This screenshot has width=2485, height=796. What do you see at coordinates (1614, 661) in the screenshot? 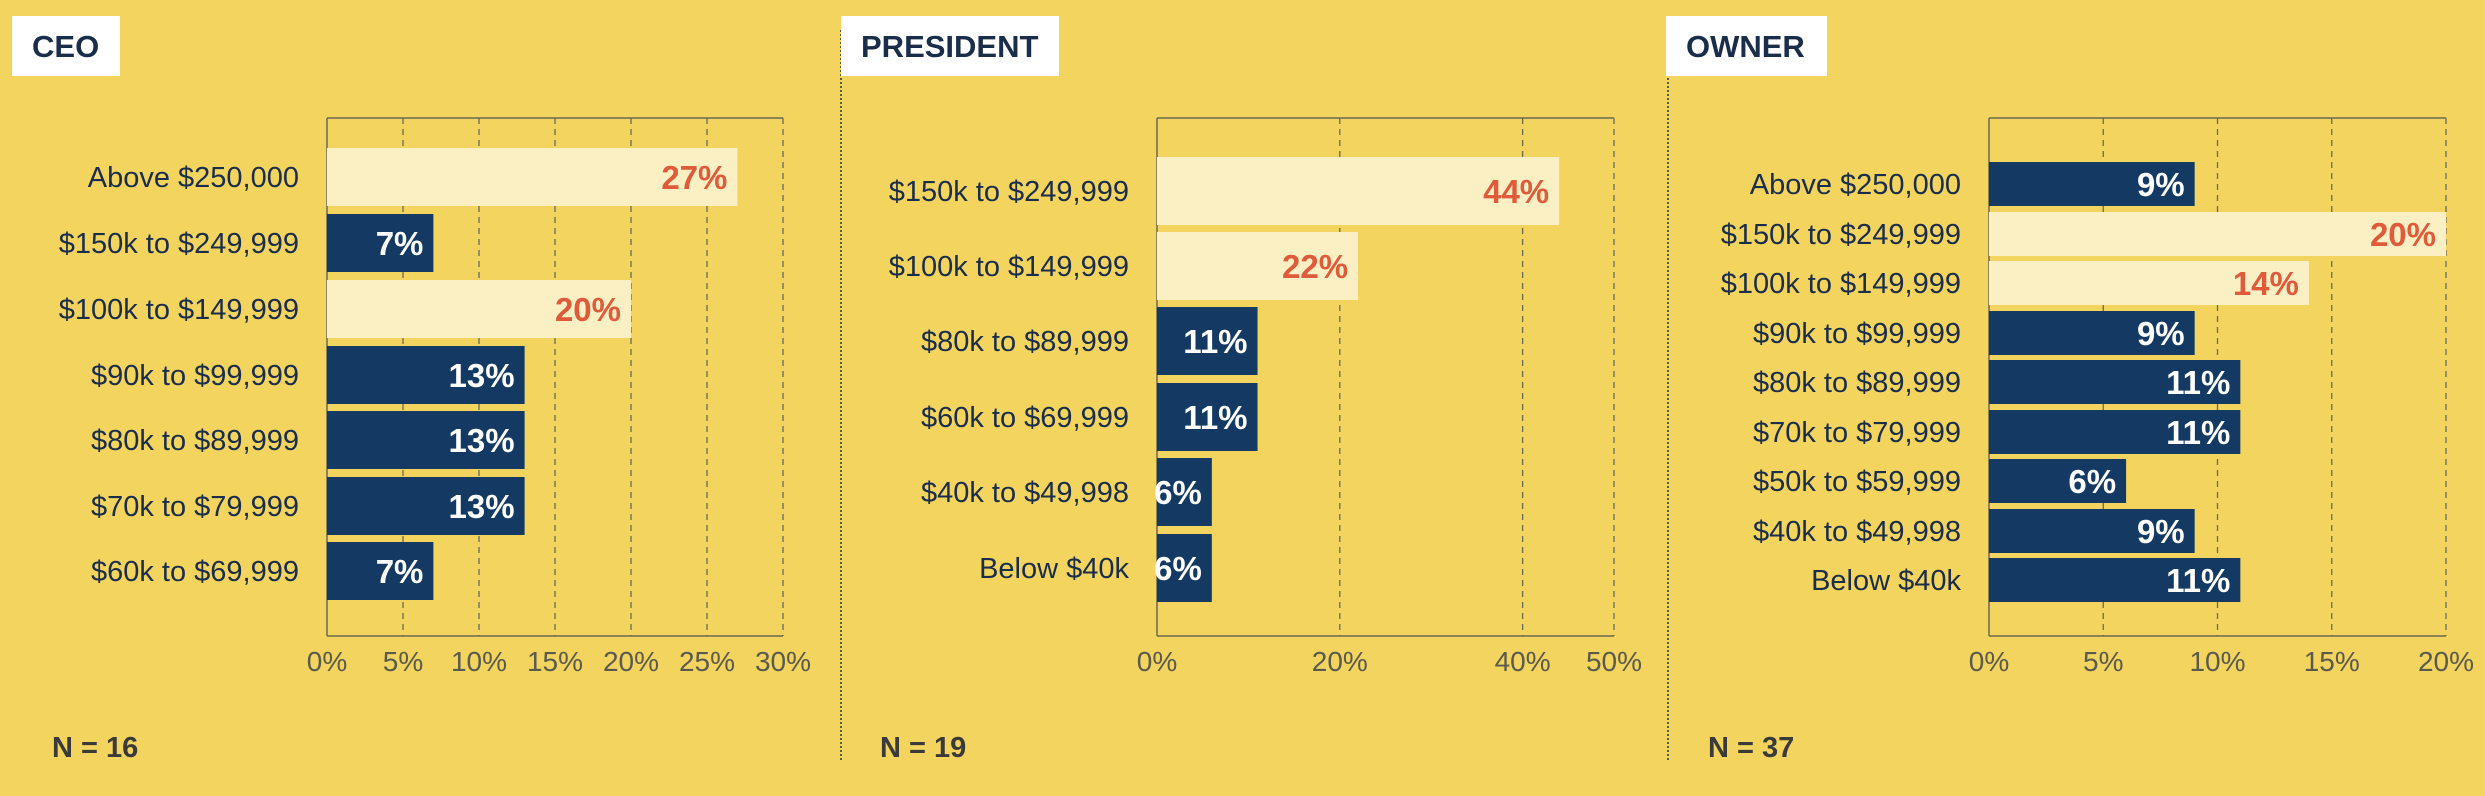
I see `x-tick-label: 50%` at bounding box center [1614, 661].